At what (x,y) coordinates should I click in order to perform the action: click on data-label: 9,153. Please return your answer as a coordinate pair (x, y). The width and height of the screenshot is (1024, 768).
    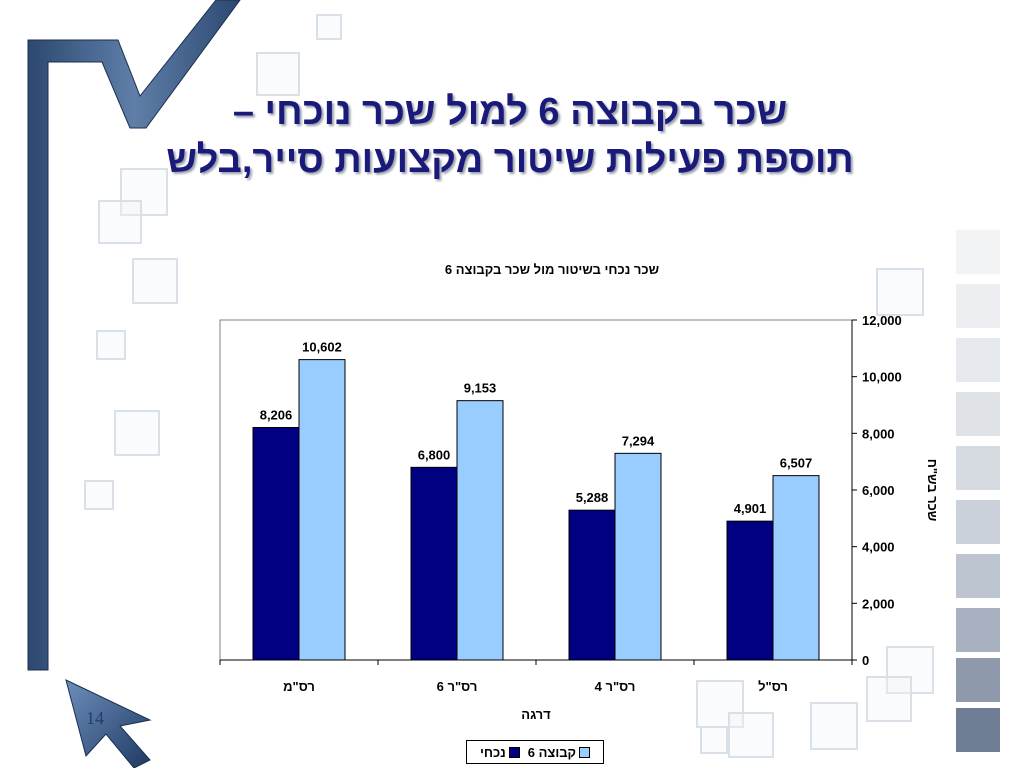
    Looking at the image, I should click on (480, 388).